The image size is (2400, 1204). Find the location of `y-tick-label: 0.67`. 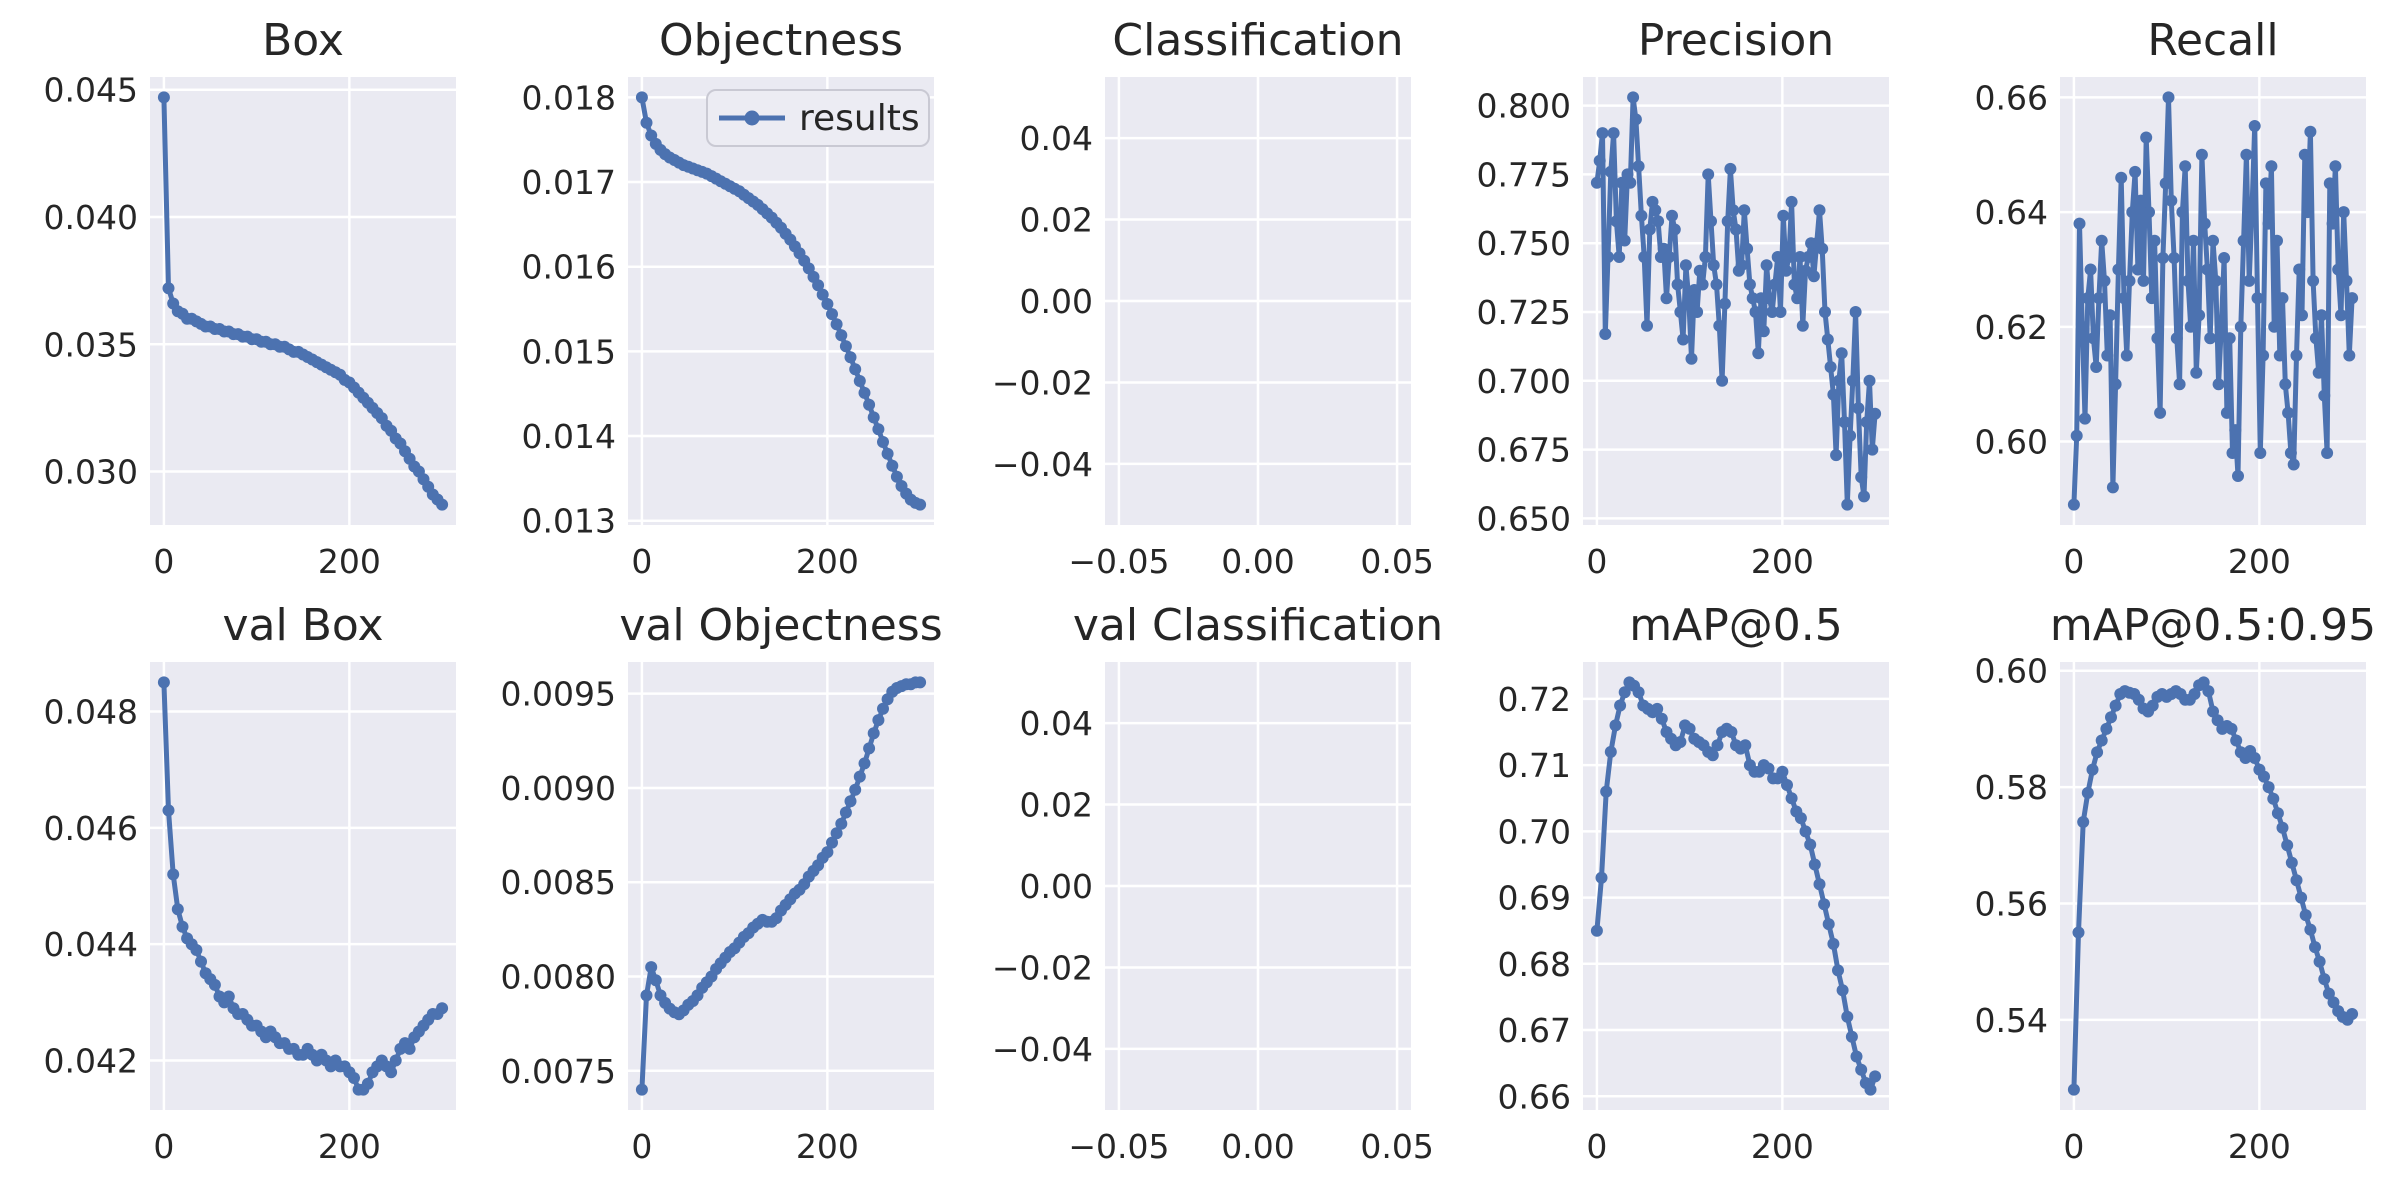

y-tick-label: 0.67 is located at coordinates (1534, 1030).